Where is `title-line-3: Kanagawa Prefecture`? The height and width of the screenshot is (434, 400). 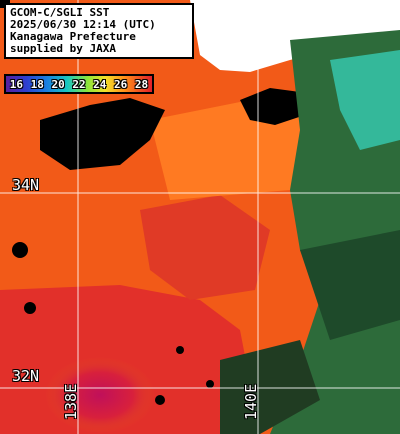
title-line-3: Kanagawa Prefecture is located at coordinates (73, 36).